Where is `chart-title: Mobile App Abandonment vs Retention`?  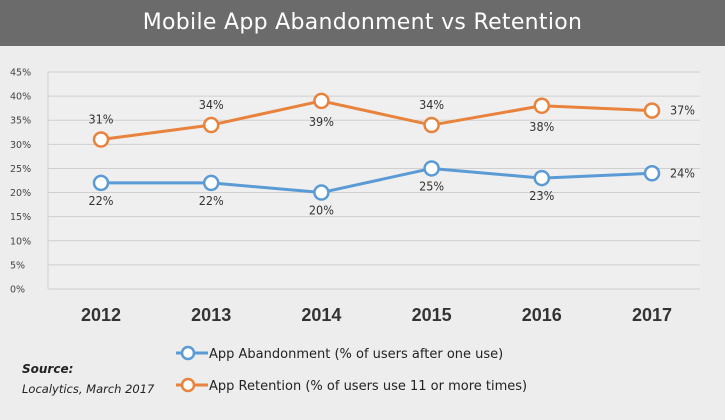
chart-title: Mobile App Abandonment vs Retention is located at coordinates (362, 22).